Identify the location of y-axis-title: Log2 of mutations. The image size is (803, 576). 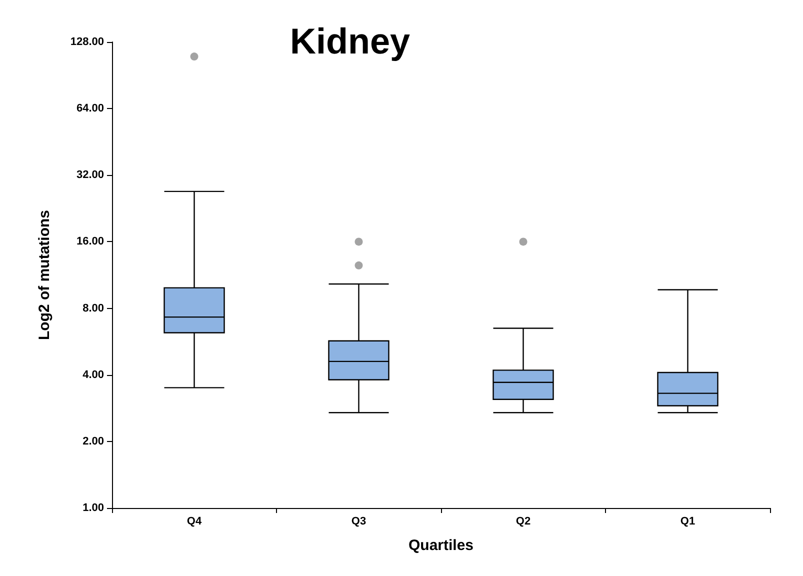
(44, 275).